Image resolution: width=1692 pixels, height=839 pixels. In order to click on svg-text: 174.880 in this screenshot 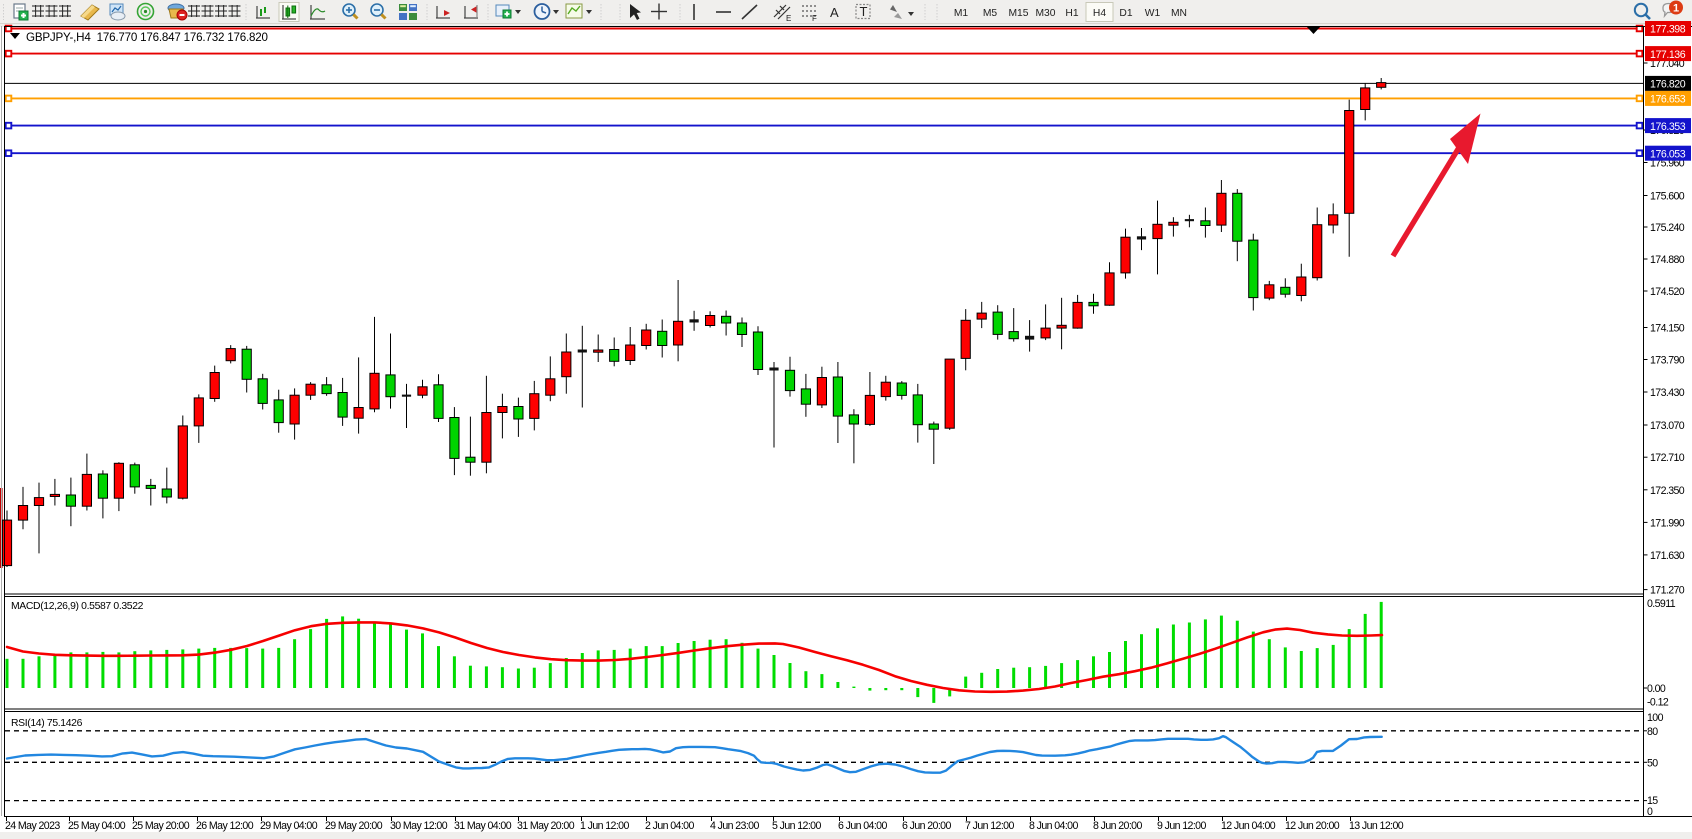, I will do `click(1667, 260)`.